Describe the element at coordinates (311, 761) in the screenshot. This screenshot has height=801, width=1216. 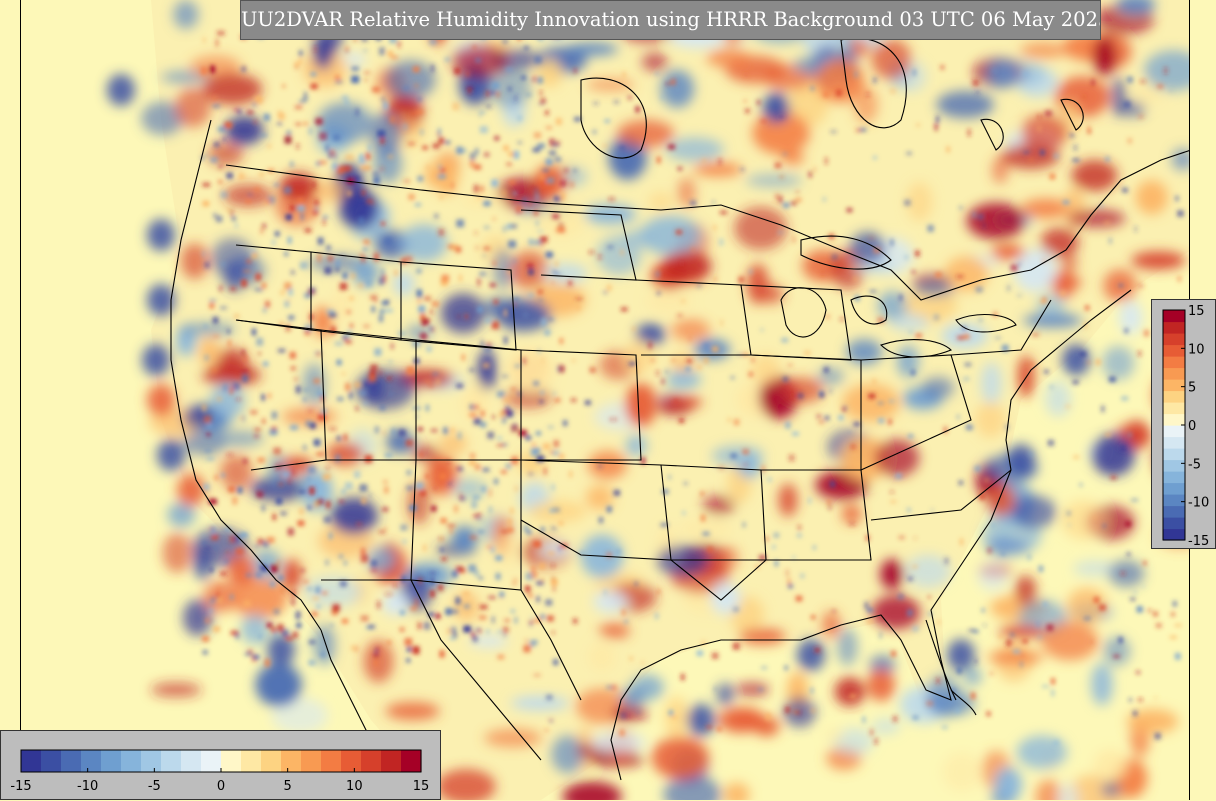
I see `horizontal-colorbar-swatch` at that location.